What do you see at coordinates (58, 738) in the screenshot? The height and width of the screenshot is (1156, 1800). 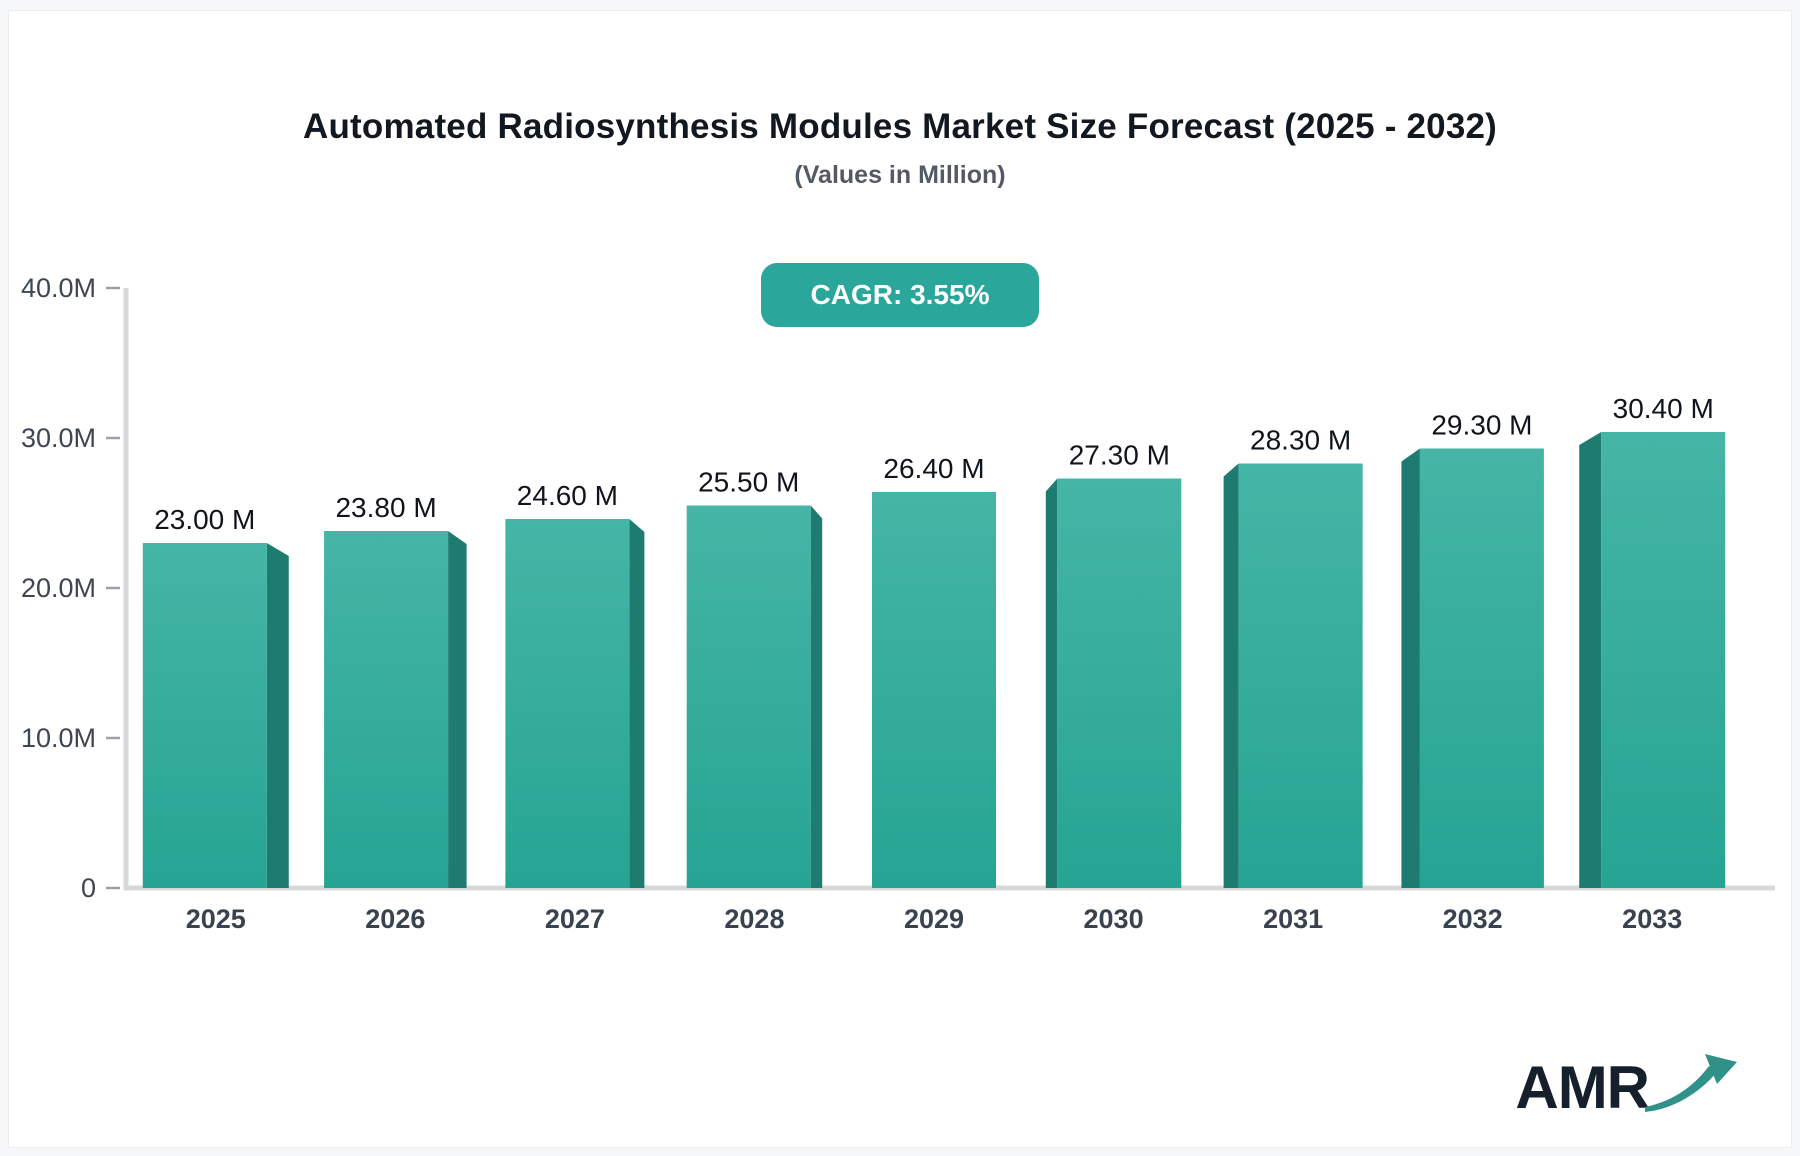 I see `y-tick-label: 10.0M` at bounding box center [58, 738].